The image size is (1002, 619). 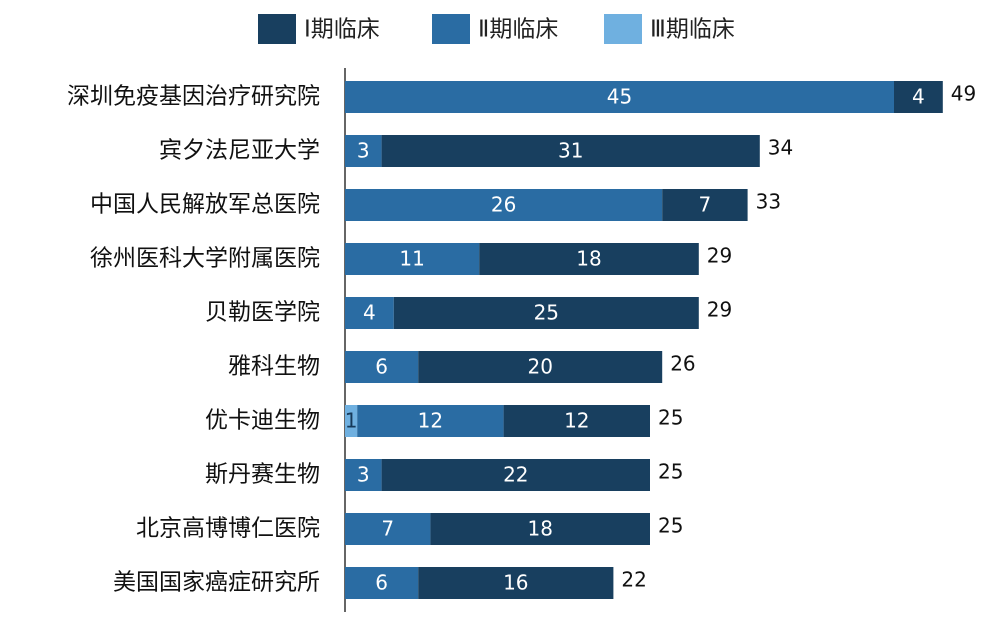 I want to click on data-label: 31, so click(x=570, y=151).